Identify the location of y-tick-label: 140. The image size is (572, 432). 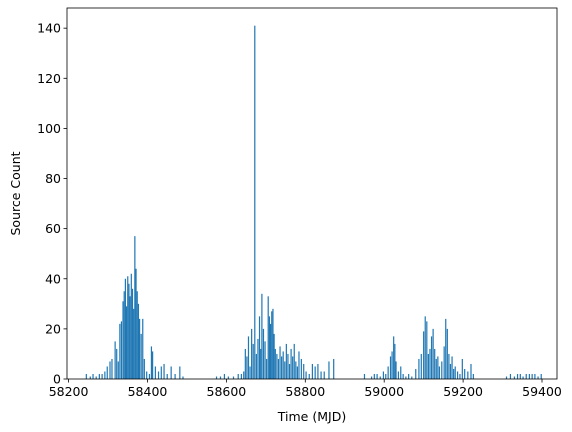
(49, 28).